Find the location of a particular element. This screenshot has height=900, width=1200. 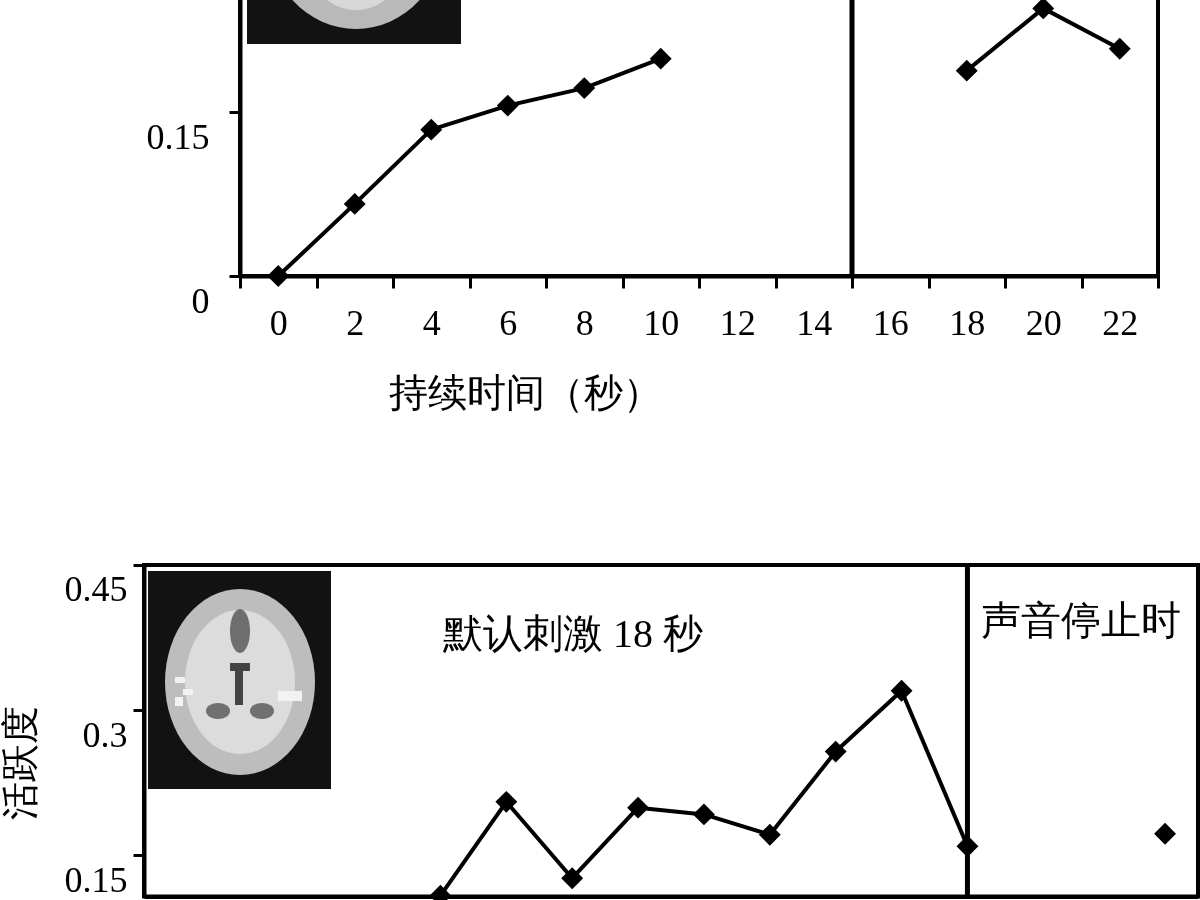

x-tick-label: 20 is located at coordinates (1043, 322).